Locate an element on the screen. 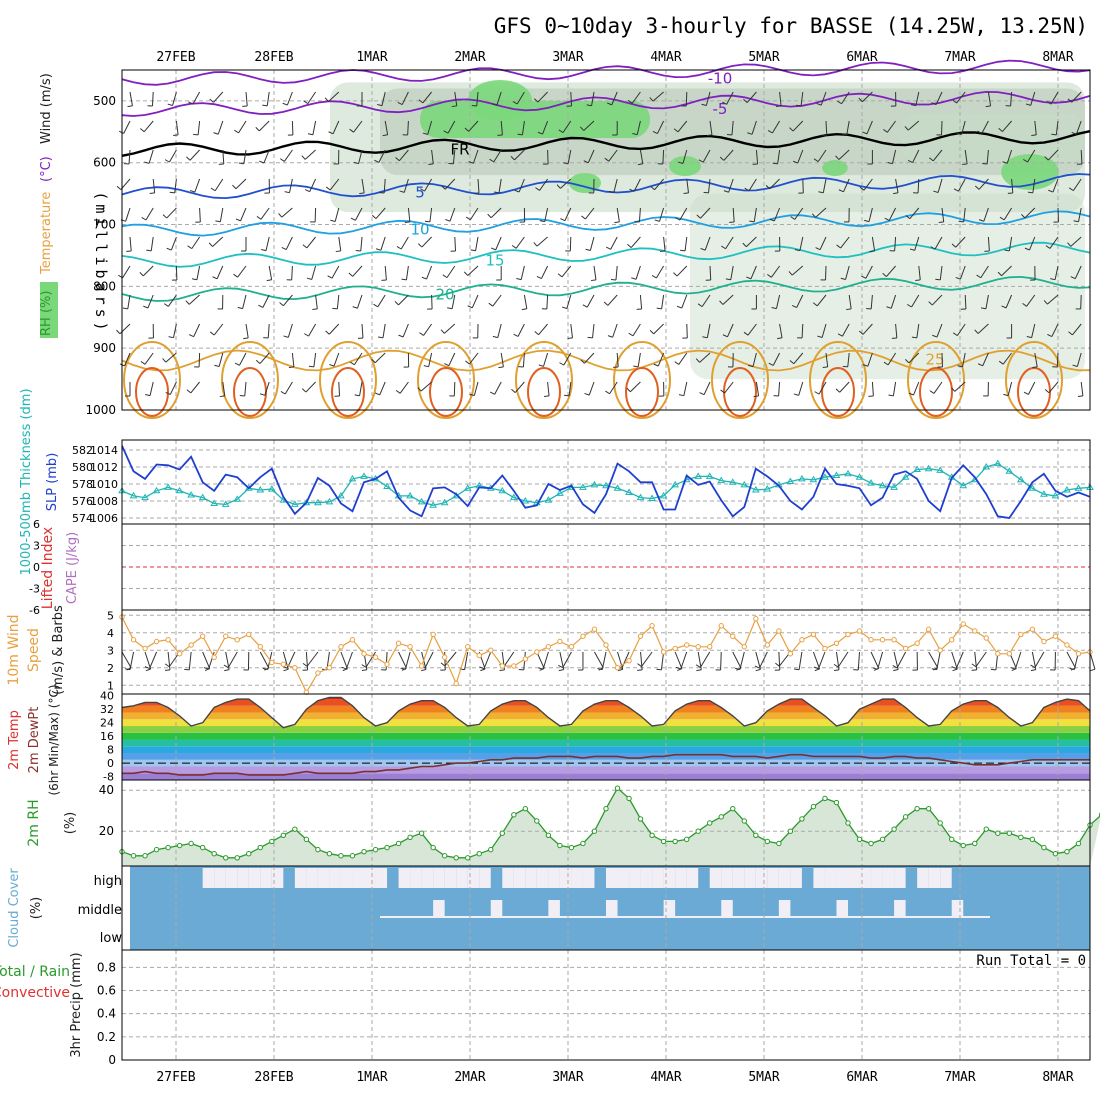 The width and height of the screenshot is (1100, 1100). temp-color-band is located at coordinates (606, 709).